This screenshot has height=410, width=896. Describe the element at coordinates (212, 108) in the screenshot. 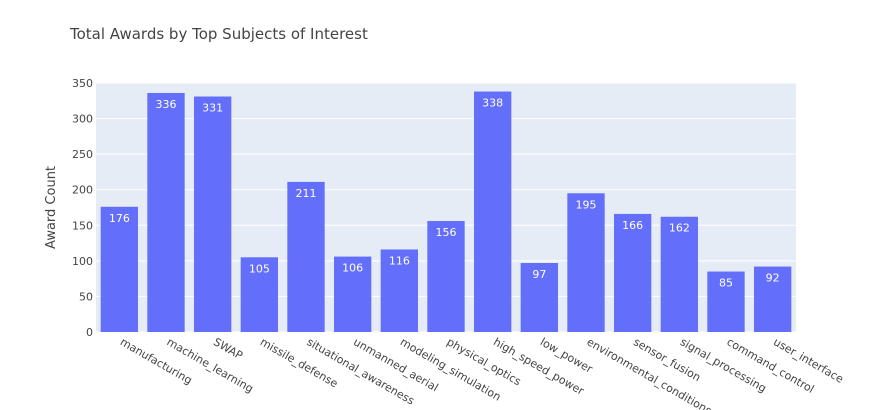

I see `bar-value-label: 331` at that location.